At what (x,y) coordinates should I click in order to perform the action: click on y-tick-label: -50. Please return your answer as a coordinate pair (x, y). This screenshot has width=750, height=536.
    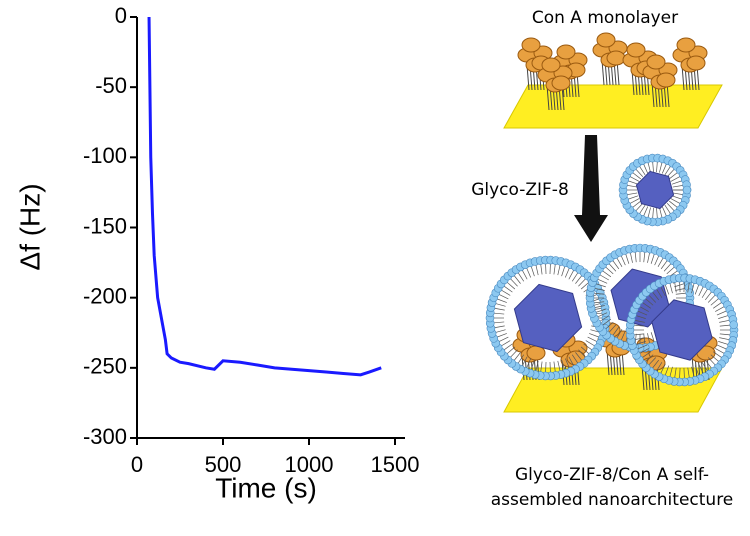
    Looking at the image, I should click on (111, 85).